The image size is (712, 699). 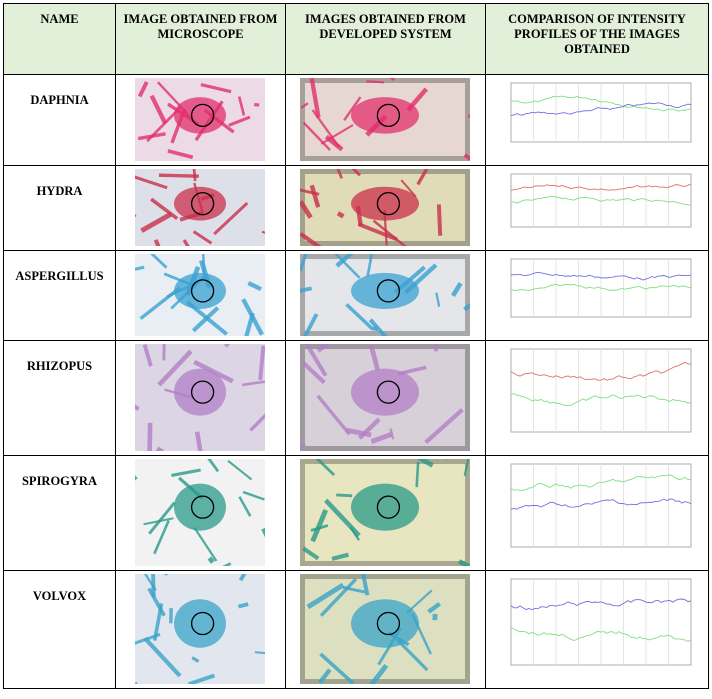 What do you see at coordinates (59, 398) in the screenshot?
I see `row-name: RHIZOPUS` at bounding box center [59, 398].